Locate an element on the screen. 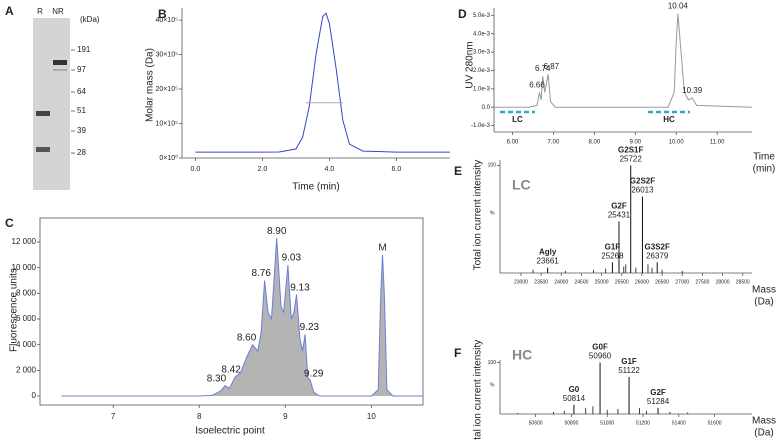 This screenshot has width=784, height=440. marker-label: 51 is located at coordinates (81, 110).